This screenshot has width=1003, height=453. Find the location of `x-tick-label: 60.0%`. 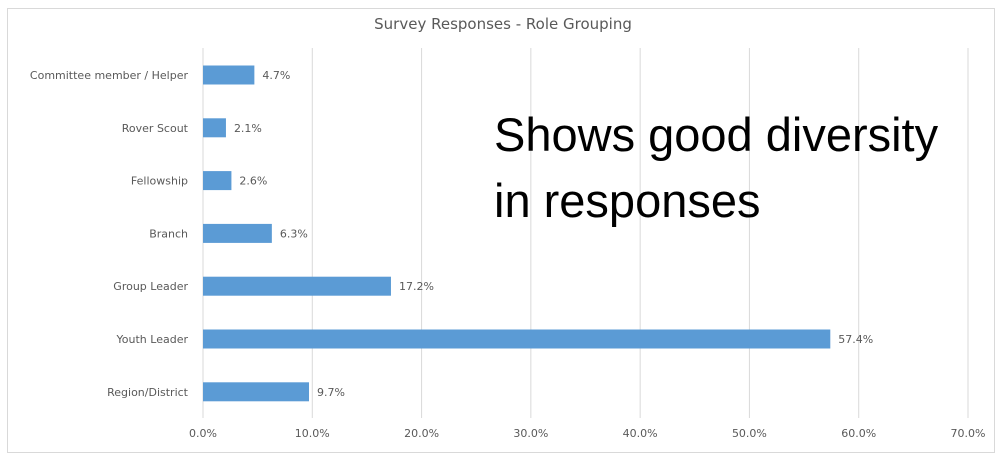

x-tick-label: 60.0% is located at coordinates (858, 433).